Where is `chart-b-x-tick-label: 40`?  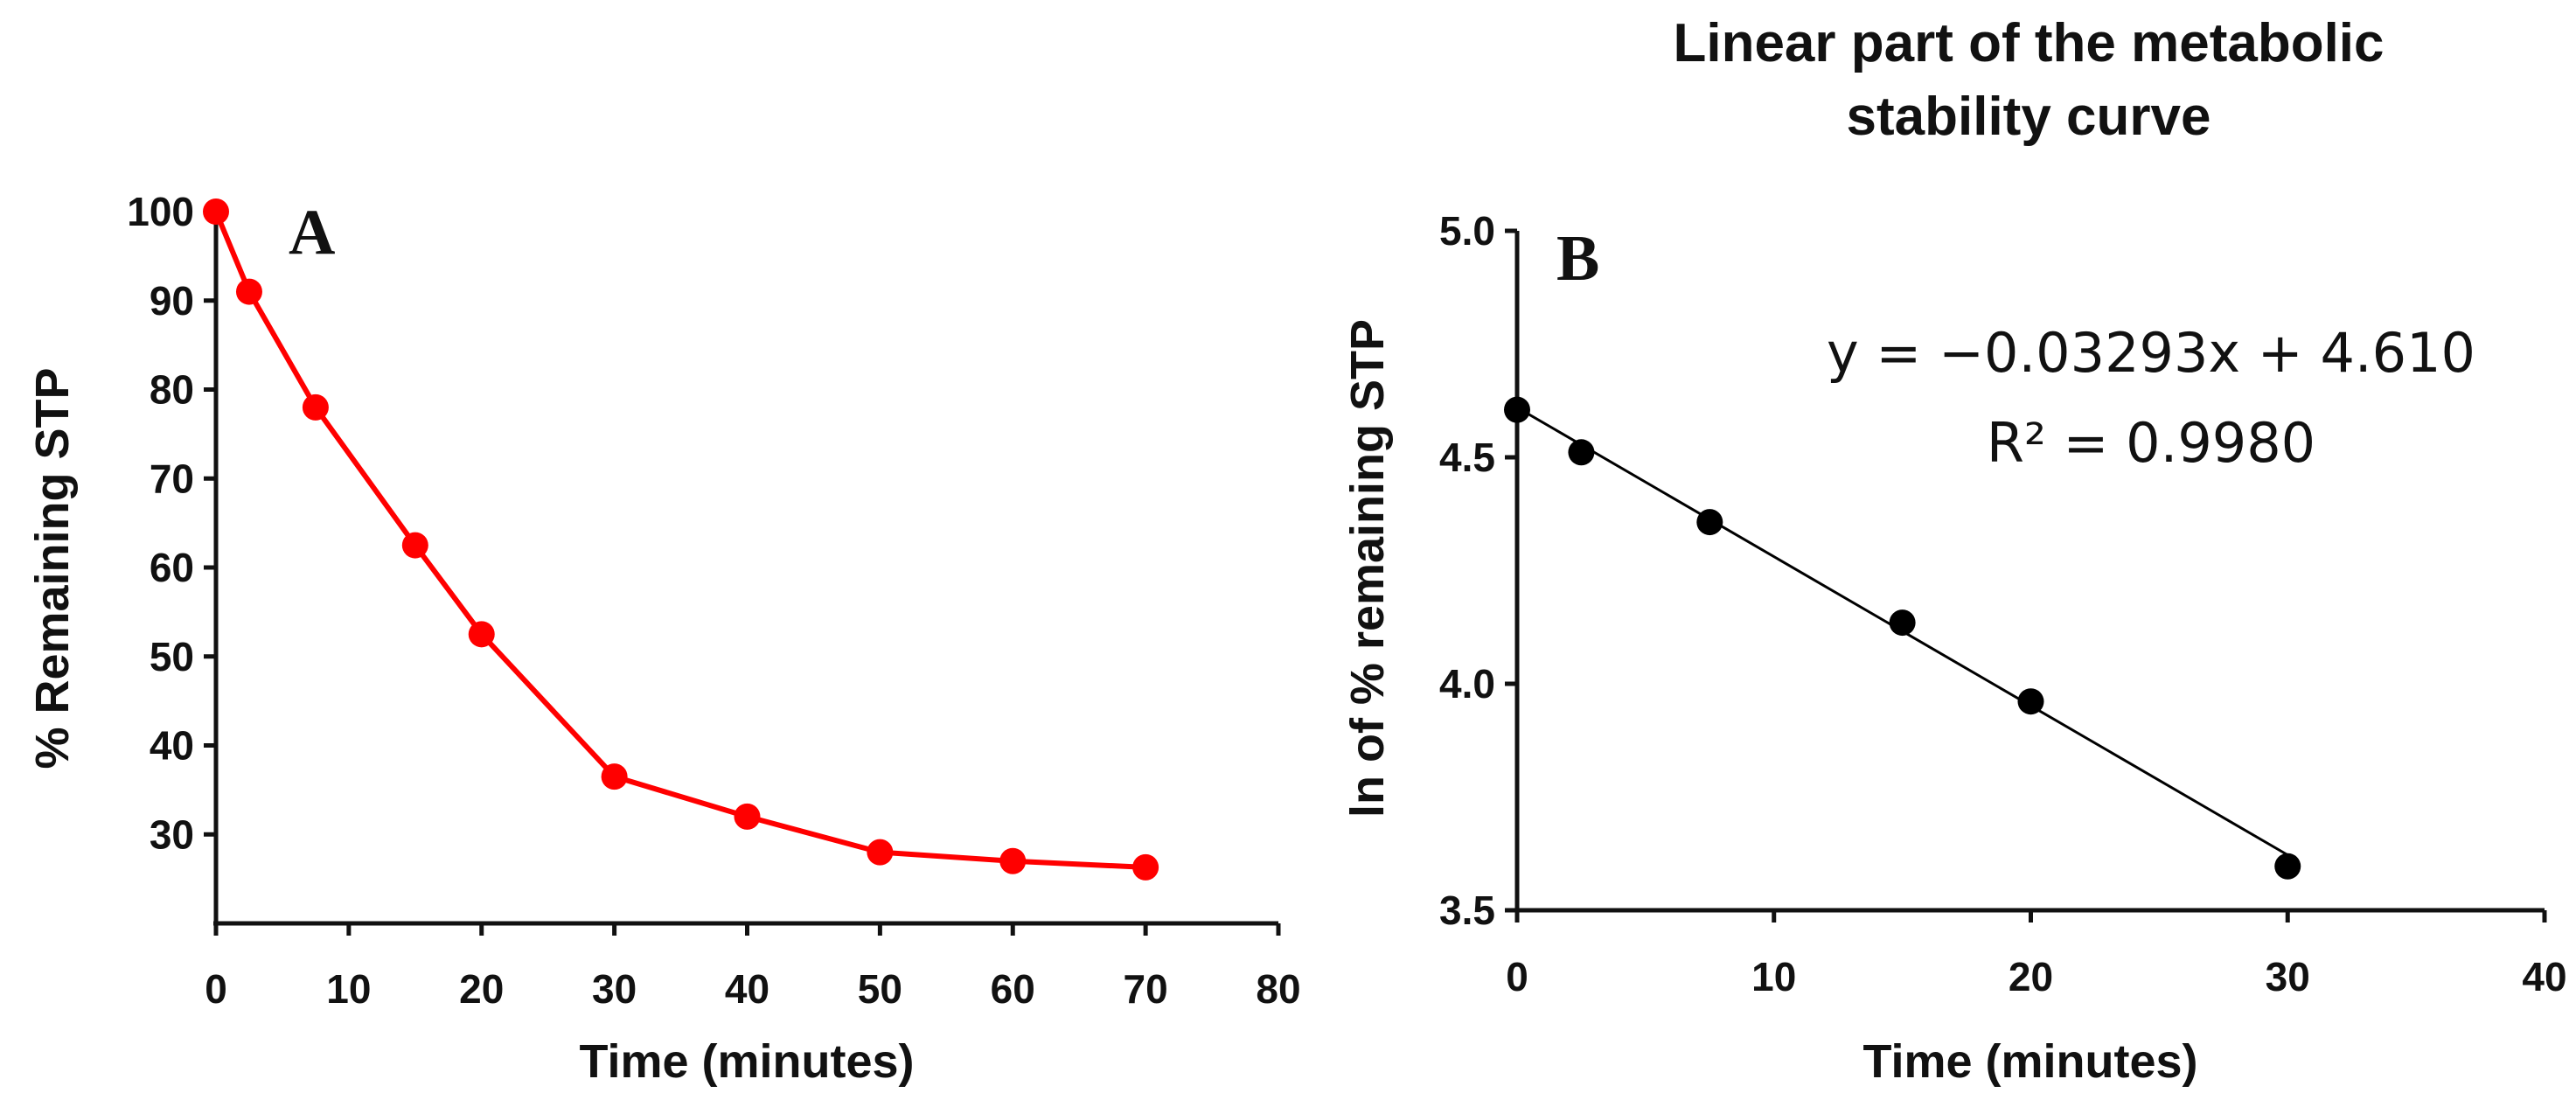
chart-b-x-tick-label: 40 is located at coordinates (2544, 976).